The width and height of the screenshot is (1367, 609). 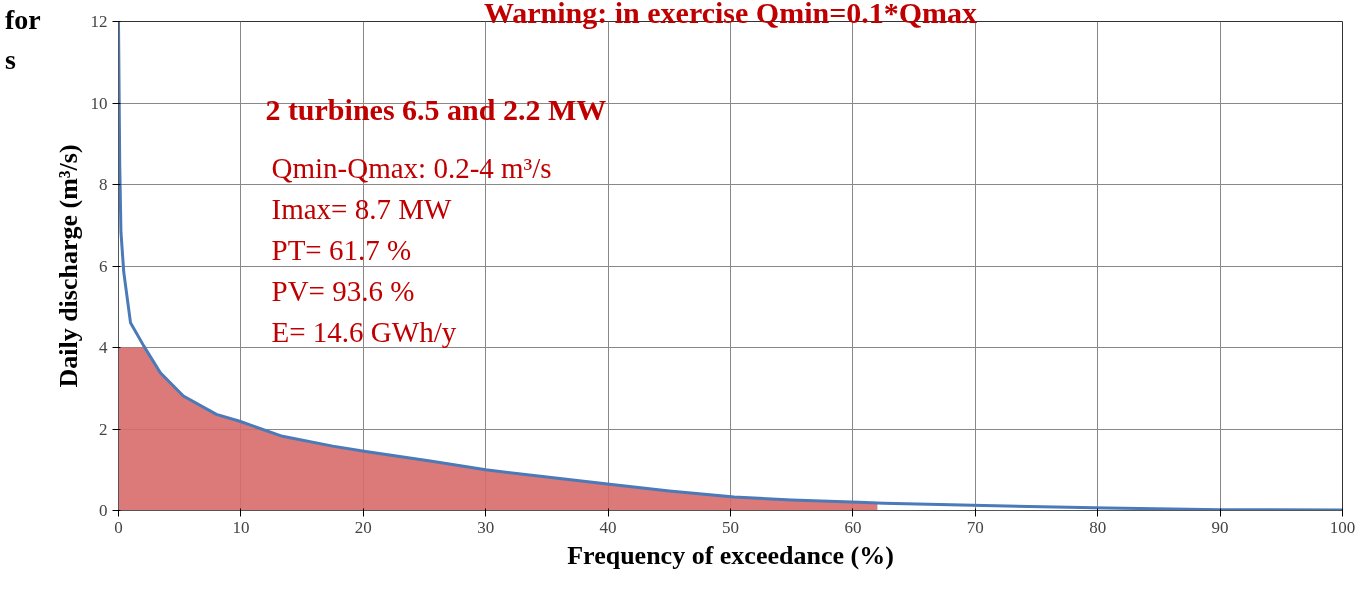 What do you see at coordinates (103, 184) in the screenshot?
I see `y-tick-label: 8` at bounding box center [103, 184].